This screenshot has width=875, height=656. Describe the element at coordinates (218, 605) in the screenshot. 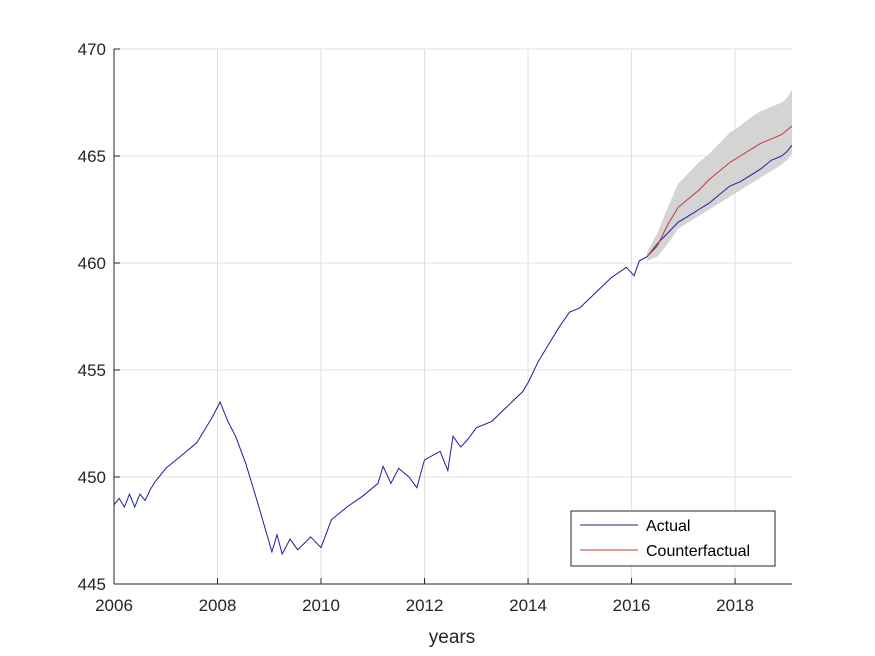

I see `x-tick-label: 2008` at that location.